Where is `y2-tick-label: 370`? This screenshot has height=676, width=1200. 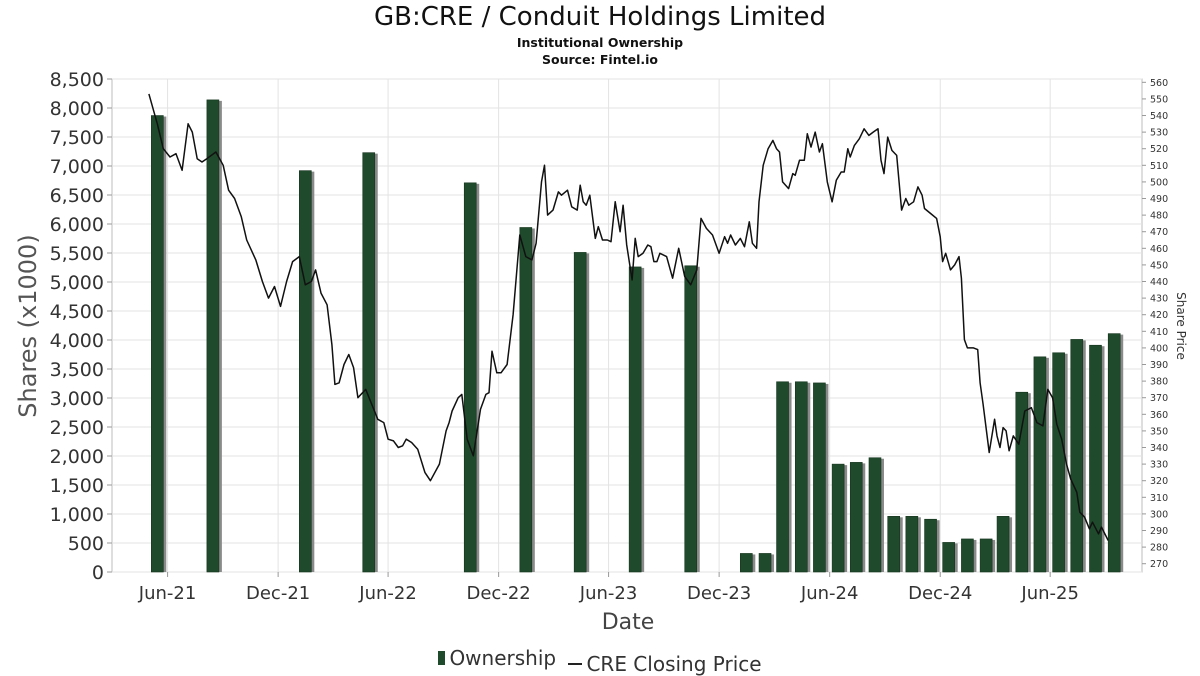
y2-tick-label: 370 is located at coordinates (1159, 398).